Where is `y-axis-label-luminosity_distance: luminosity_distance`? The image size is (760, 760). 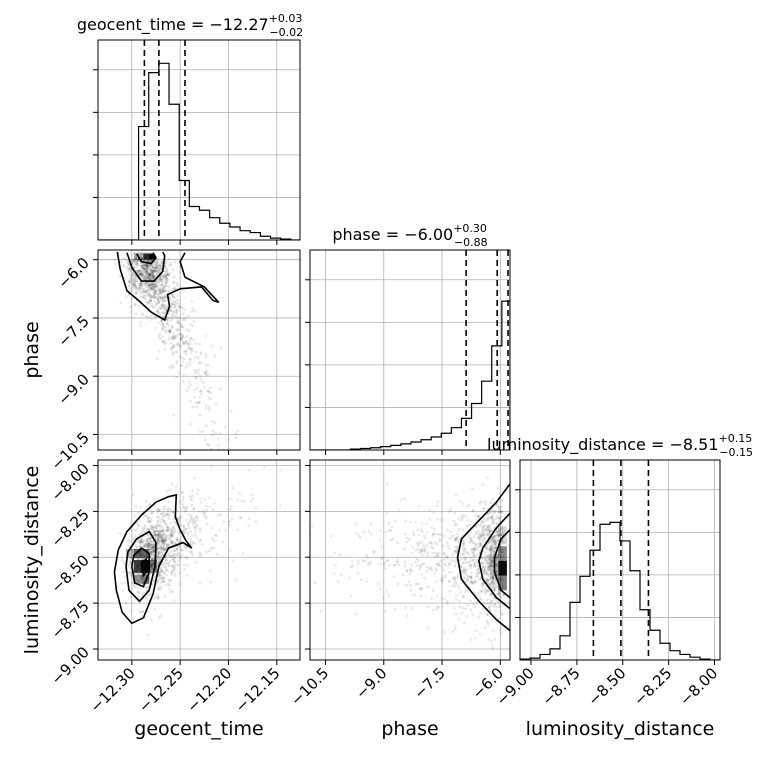
y-axis-label-luminosity_distance: luminosity_distance is located at coordinates (32, 560).